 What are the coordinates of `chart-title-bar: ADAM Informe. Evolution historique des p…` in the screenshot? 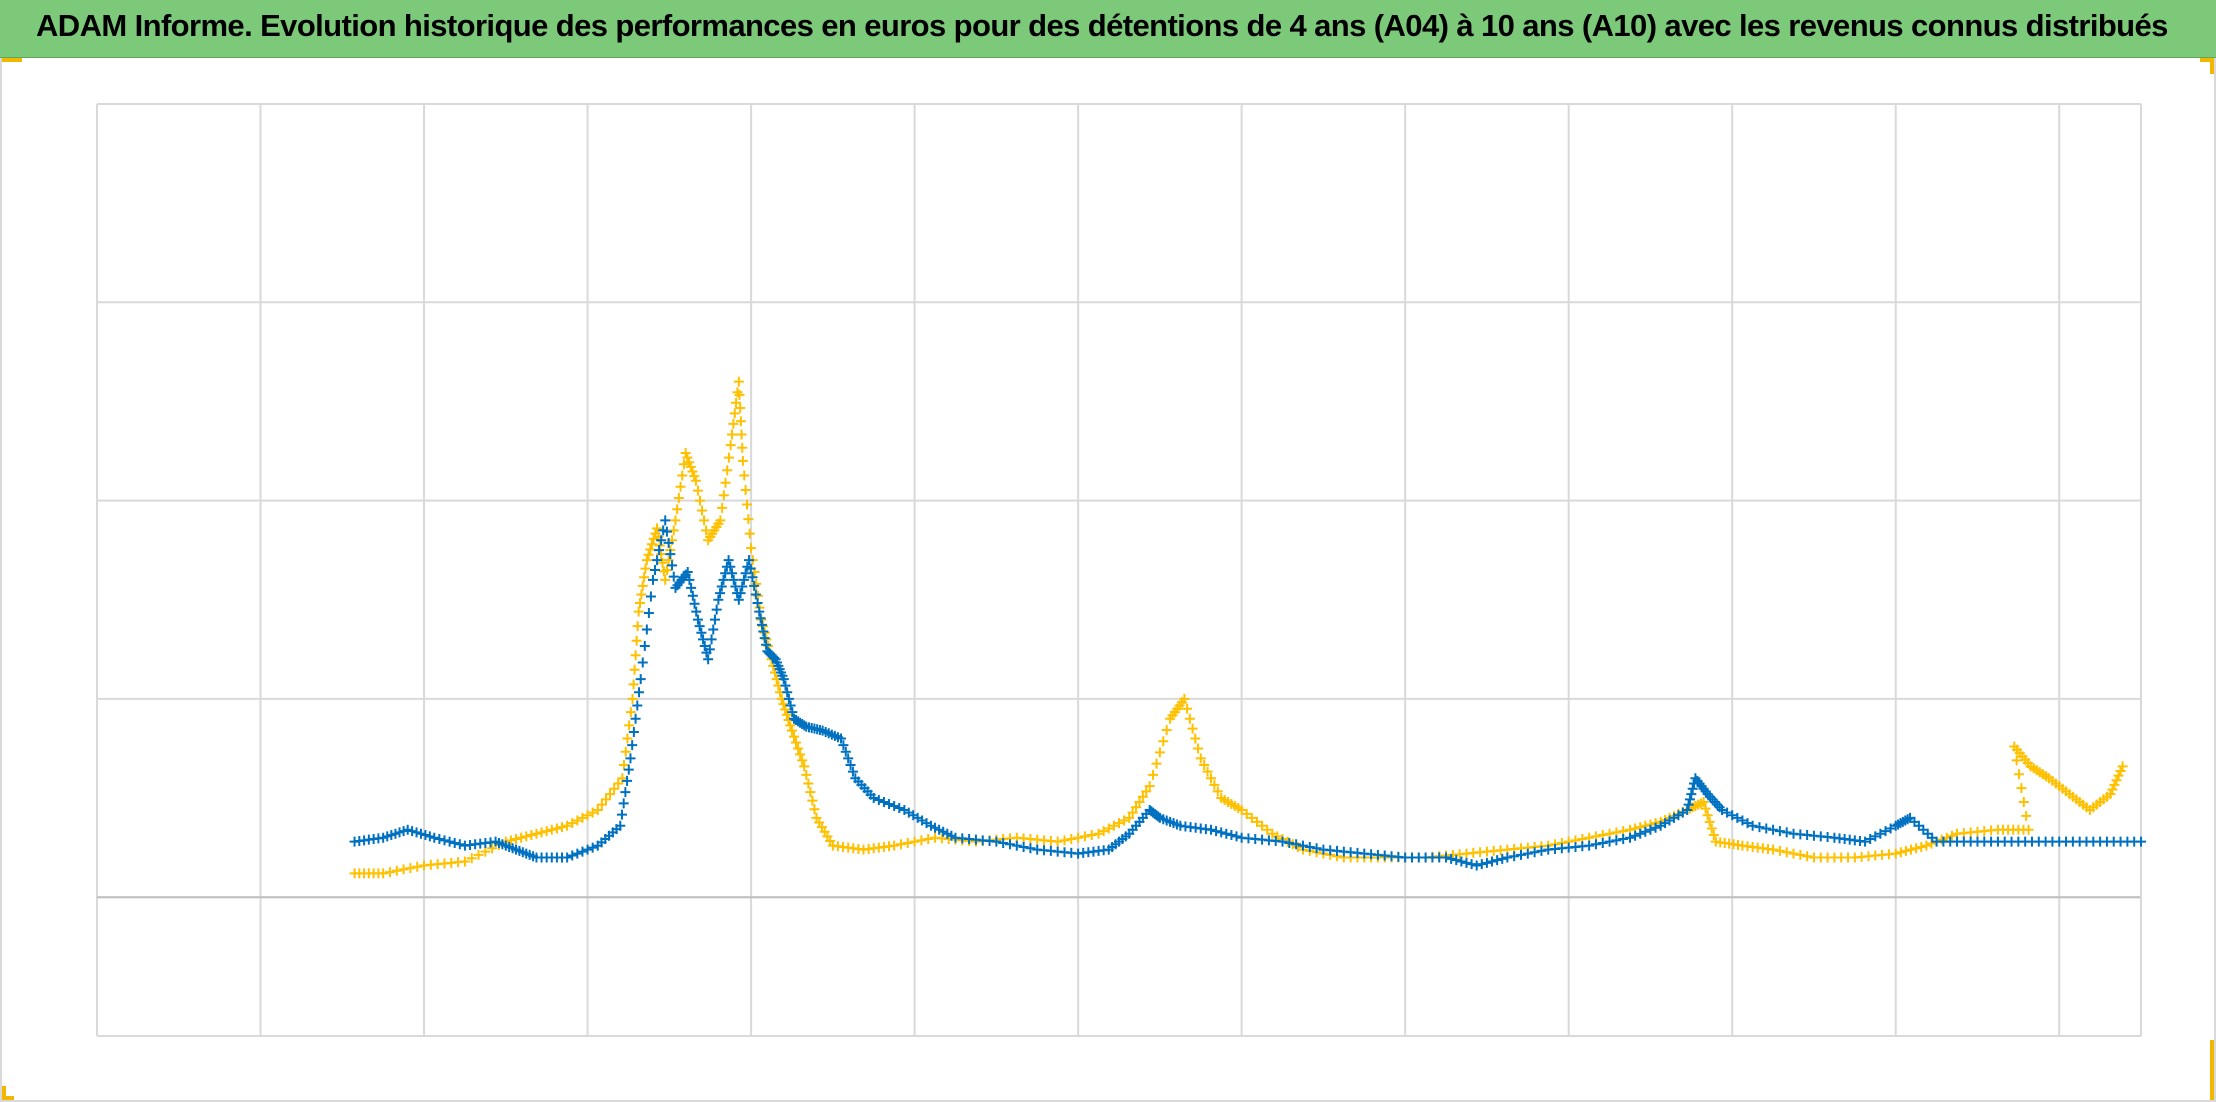 It's located at (1108, 29).